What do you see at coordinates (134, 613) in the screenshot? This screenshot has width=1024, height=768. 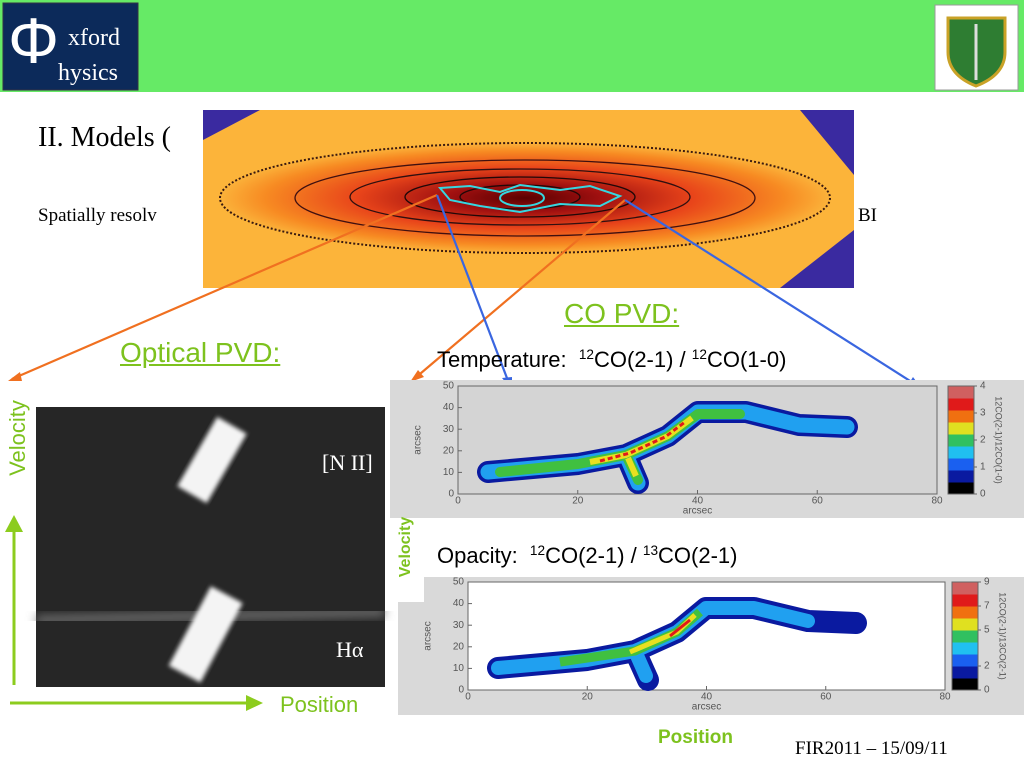 I see `optical-axis-arrows` at bounding box center [134, 613].